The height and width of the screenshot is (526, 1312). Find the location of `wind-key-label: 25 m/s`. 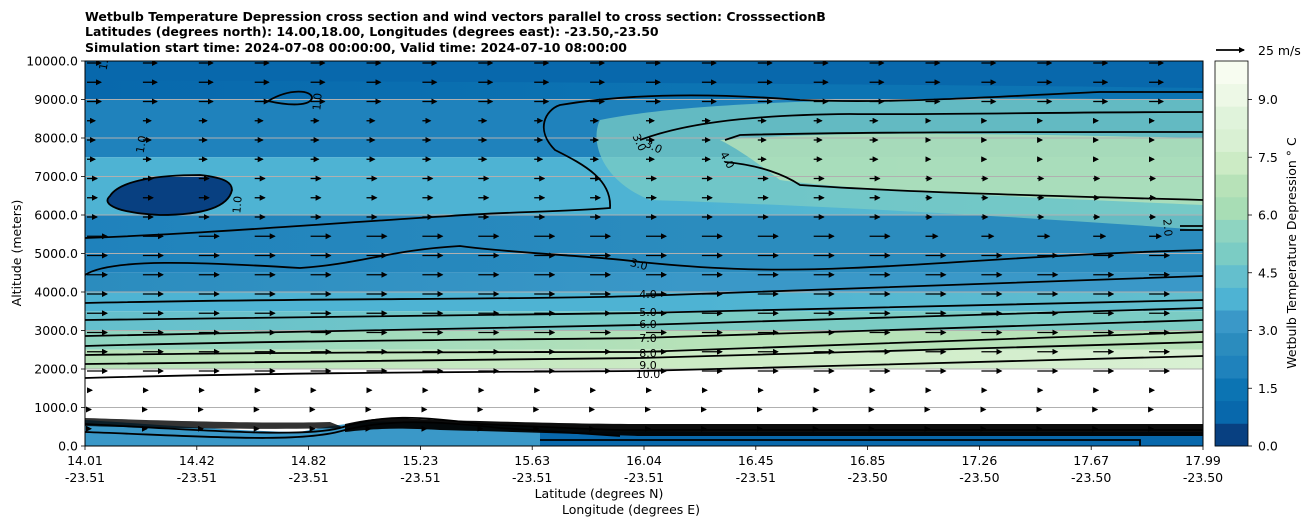

wind-key-label: 25 m/s is located at coordinates (1279, 50).